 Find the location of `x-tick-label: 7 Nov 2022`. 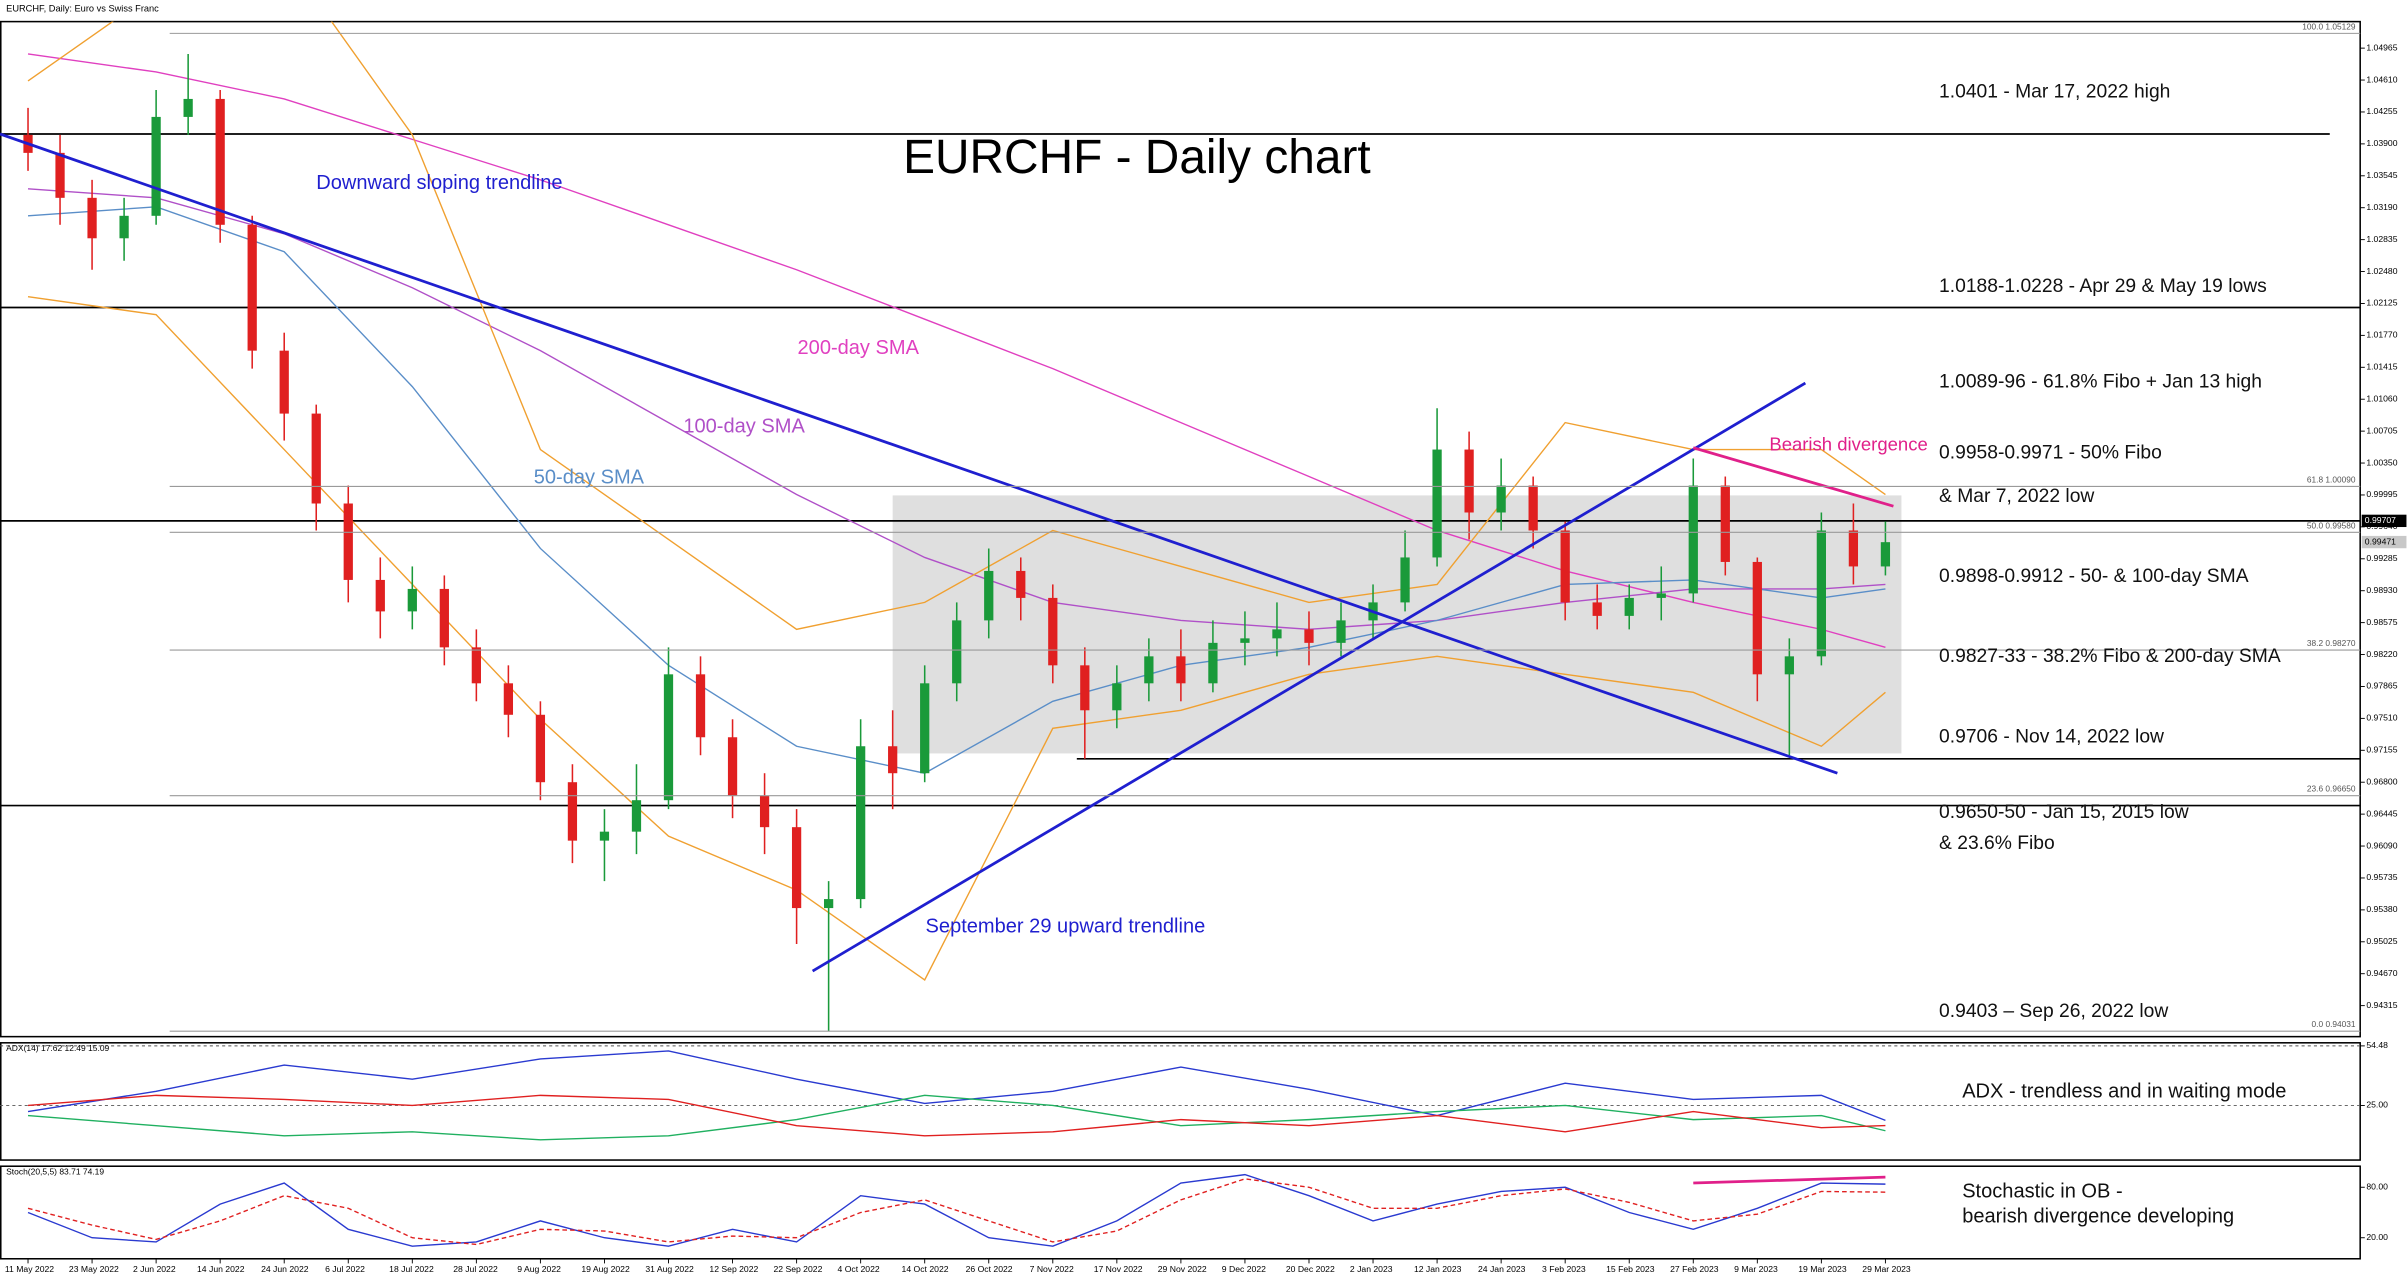

x-tick-label: 7 Nov 2022 is located at coordinates (1052, 1269).